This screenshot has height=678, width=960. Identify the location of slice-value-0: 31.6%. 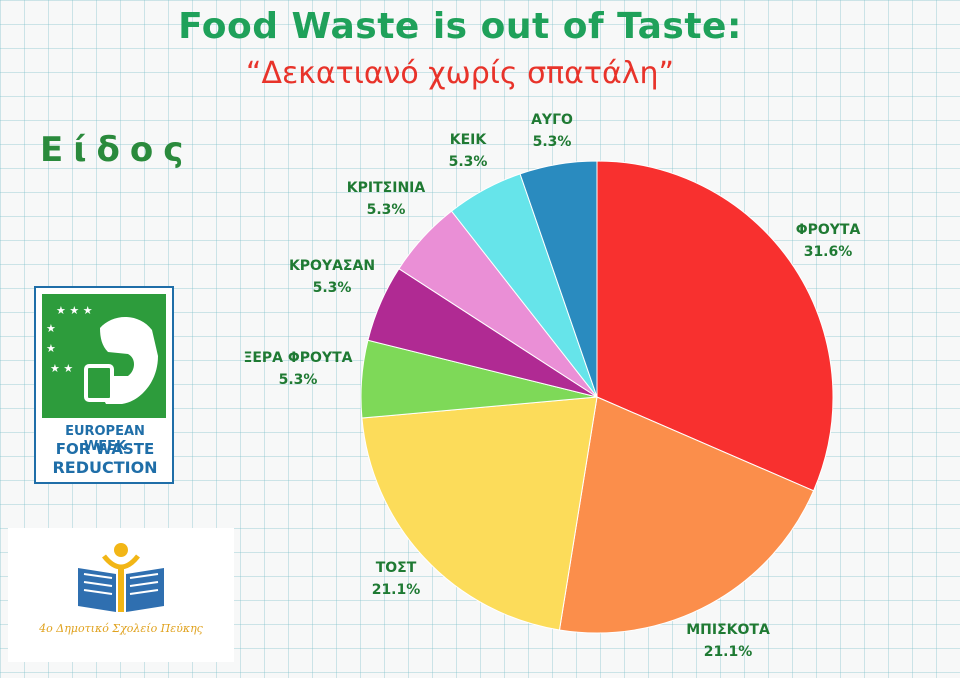
(828, 252).